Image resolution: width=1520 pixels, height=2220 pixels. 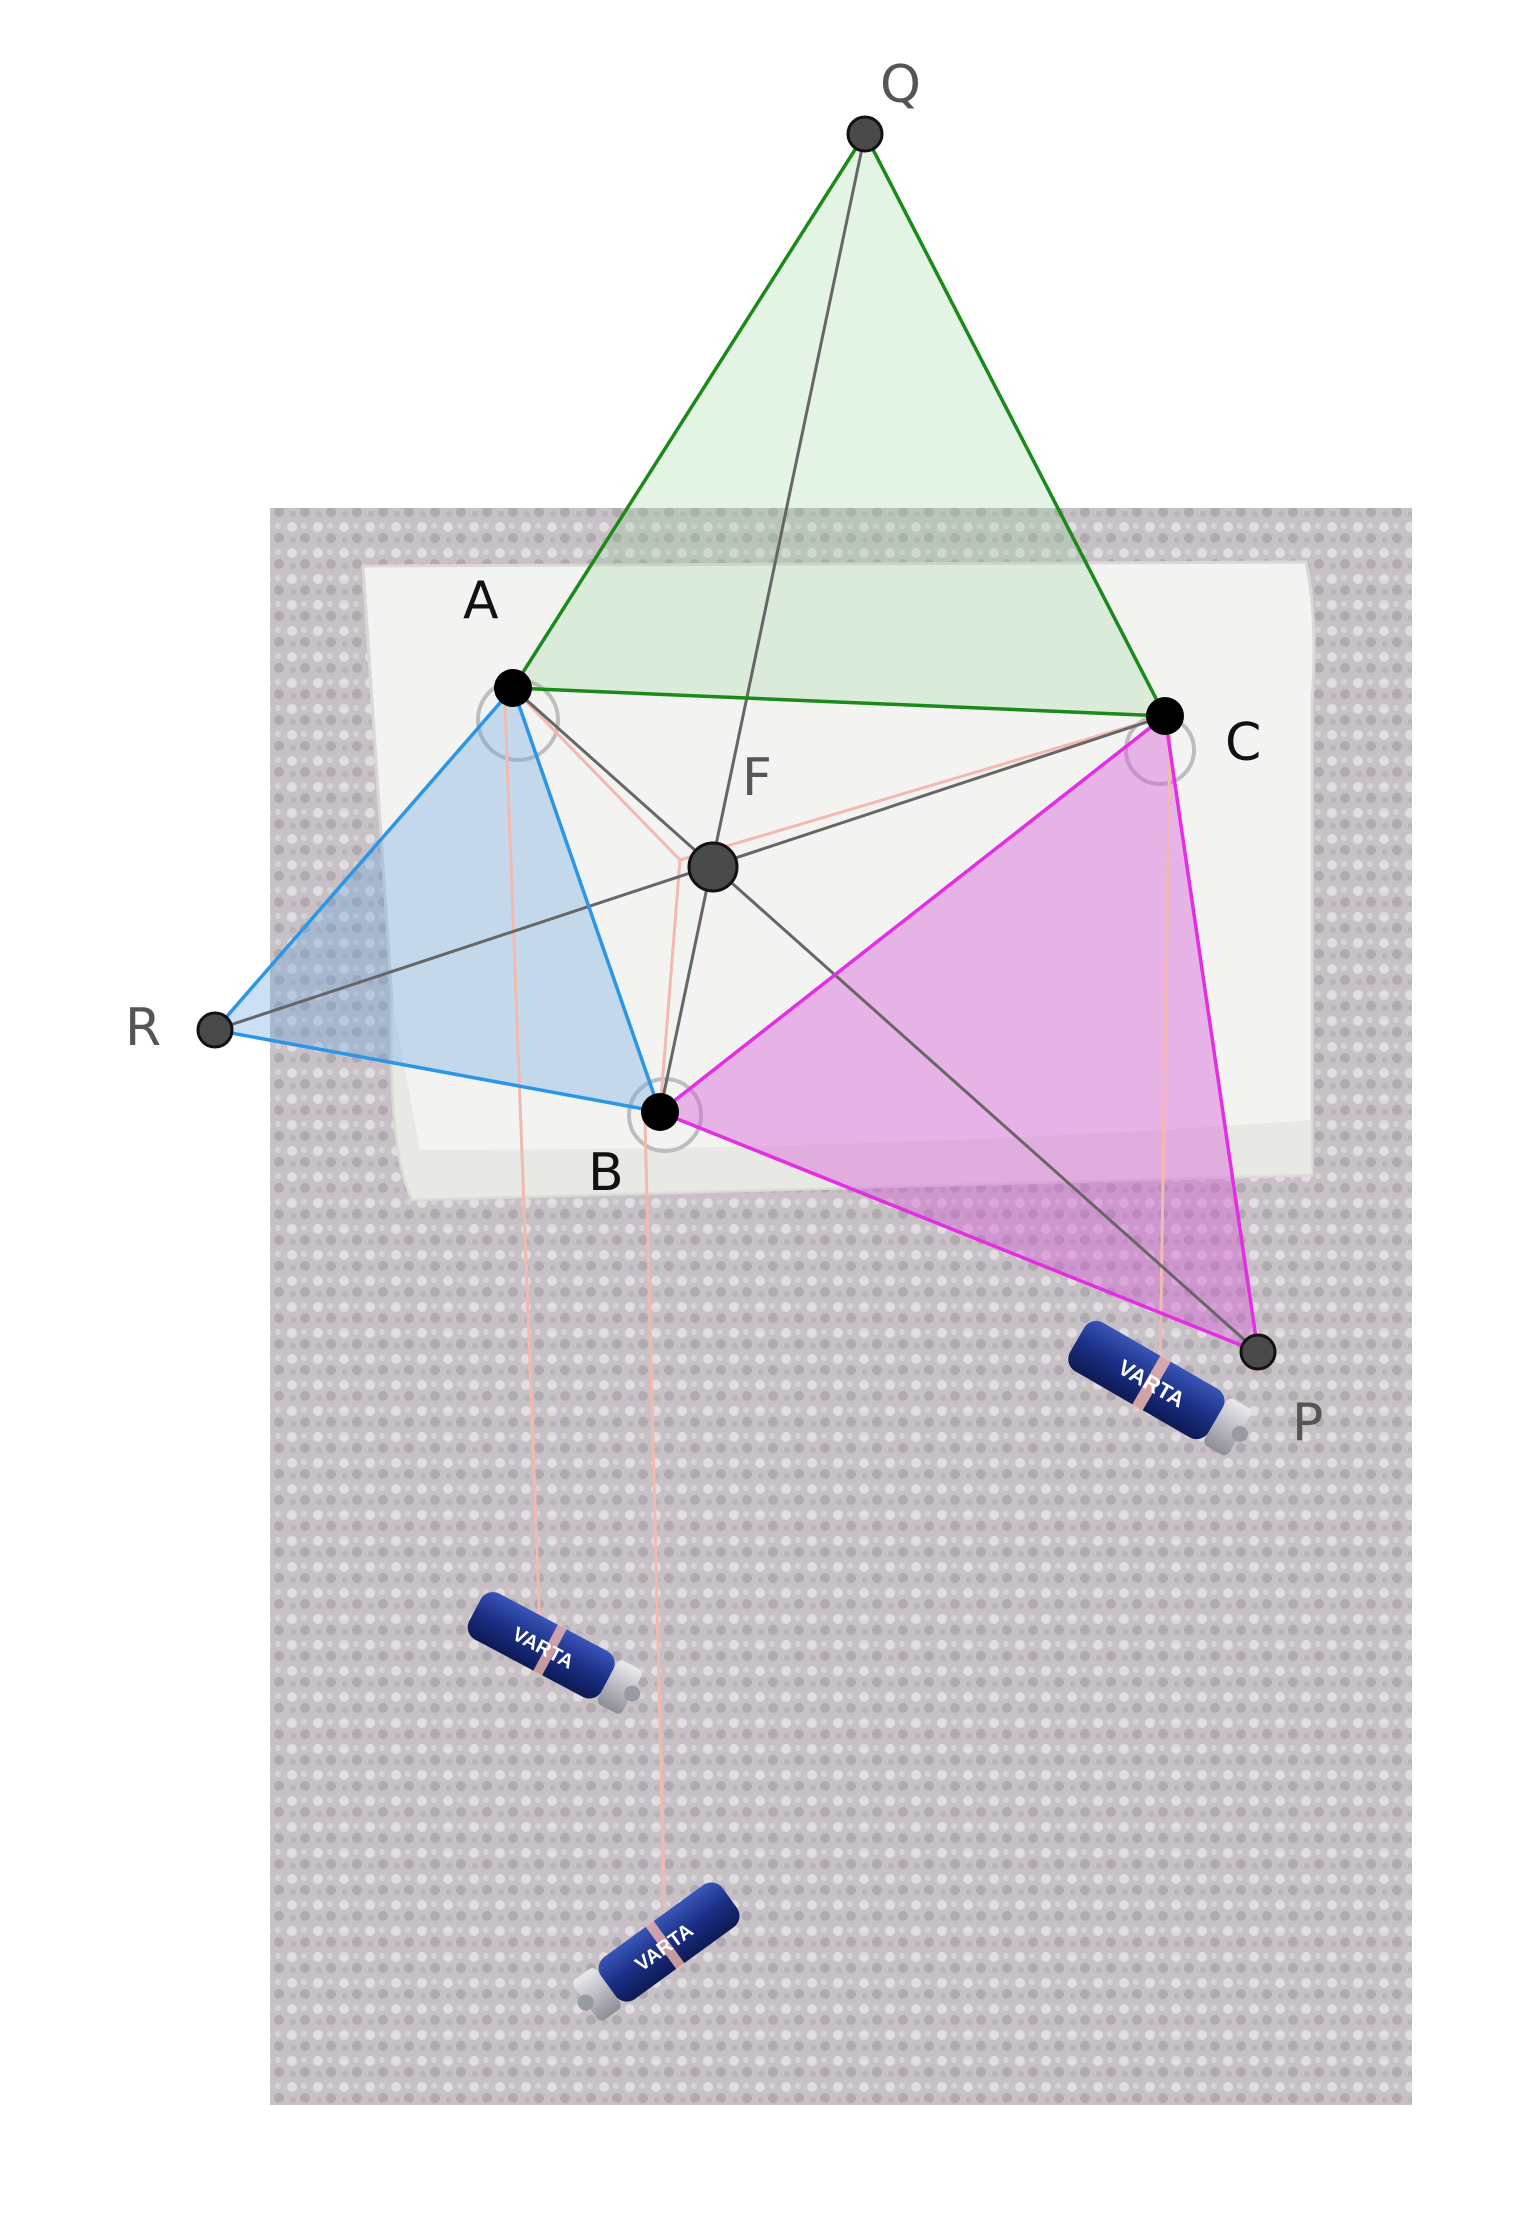 What do you see at coordinates (660, 1112) in the screenshot?
I see `point-B` at bounding box center [660, 1112].